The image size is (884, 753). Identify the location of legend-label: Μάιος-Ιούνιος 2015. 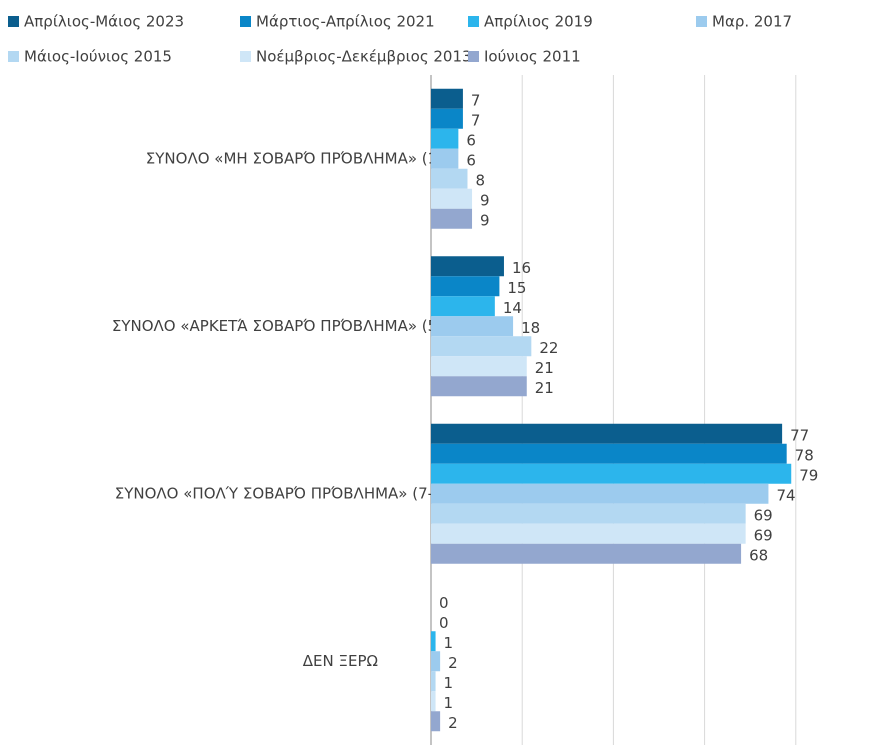
(98, 57).